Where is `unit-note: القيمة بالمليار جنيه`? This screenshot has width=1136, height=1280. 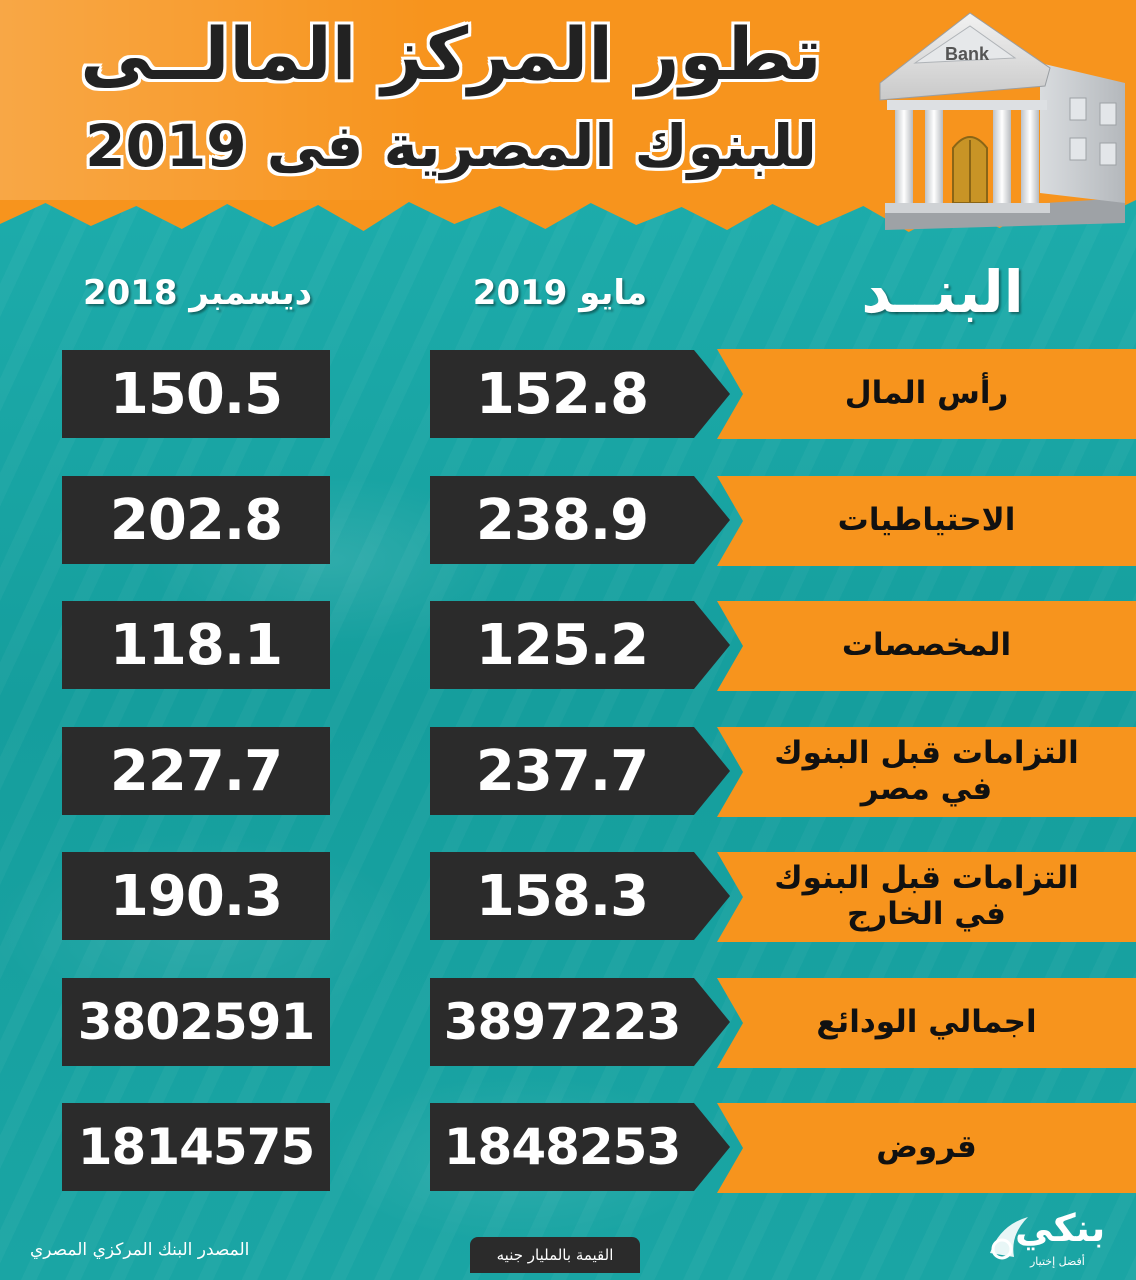 unit-note: القيمة بالمليار جنيه is located at coordinates (555, 1255).